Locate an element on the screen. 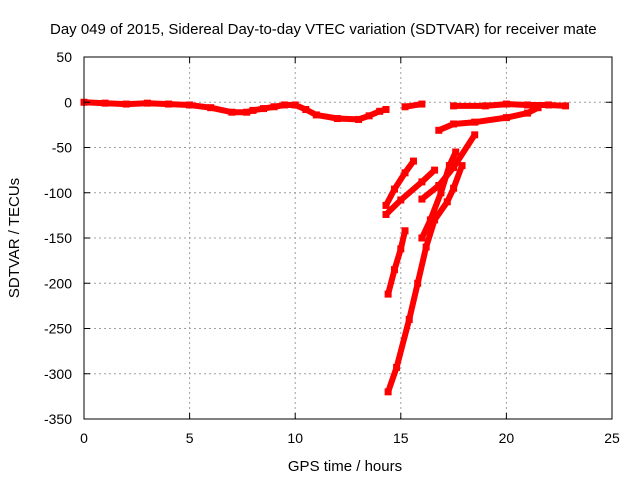 Image resolution: width=640 pixels, height=480 pixels. y-axis-label: SDTVAR / TECUs is located at coordinates (14, 238).